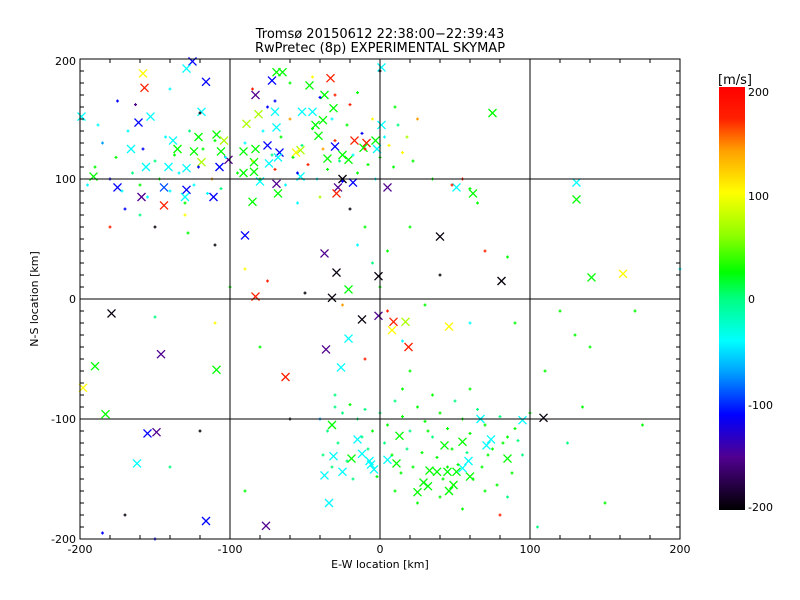  What do you see at coordinates (760, 507) in the screenshot?
I see `colorbar-tick-label: -200` at bounding box center [760, 507].